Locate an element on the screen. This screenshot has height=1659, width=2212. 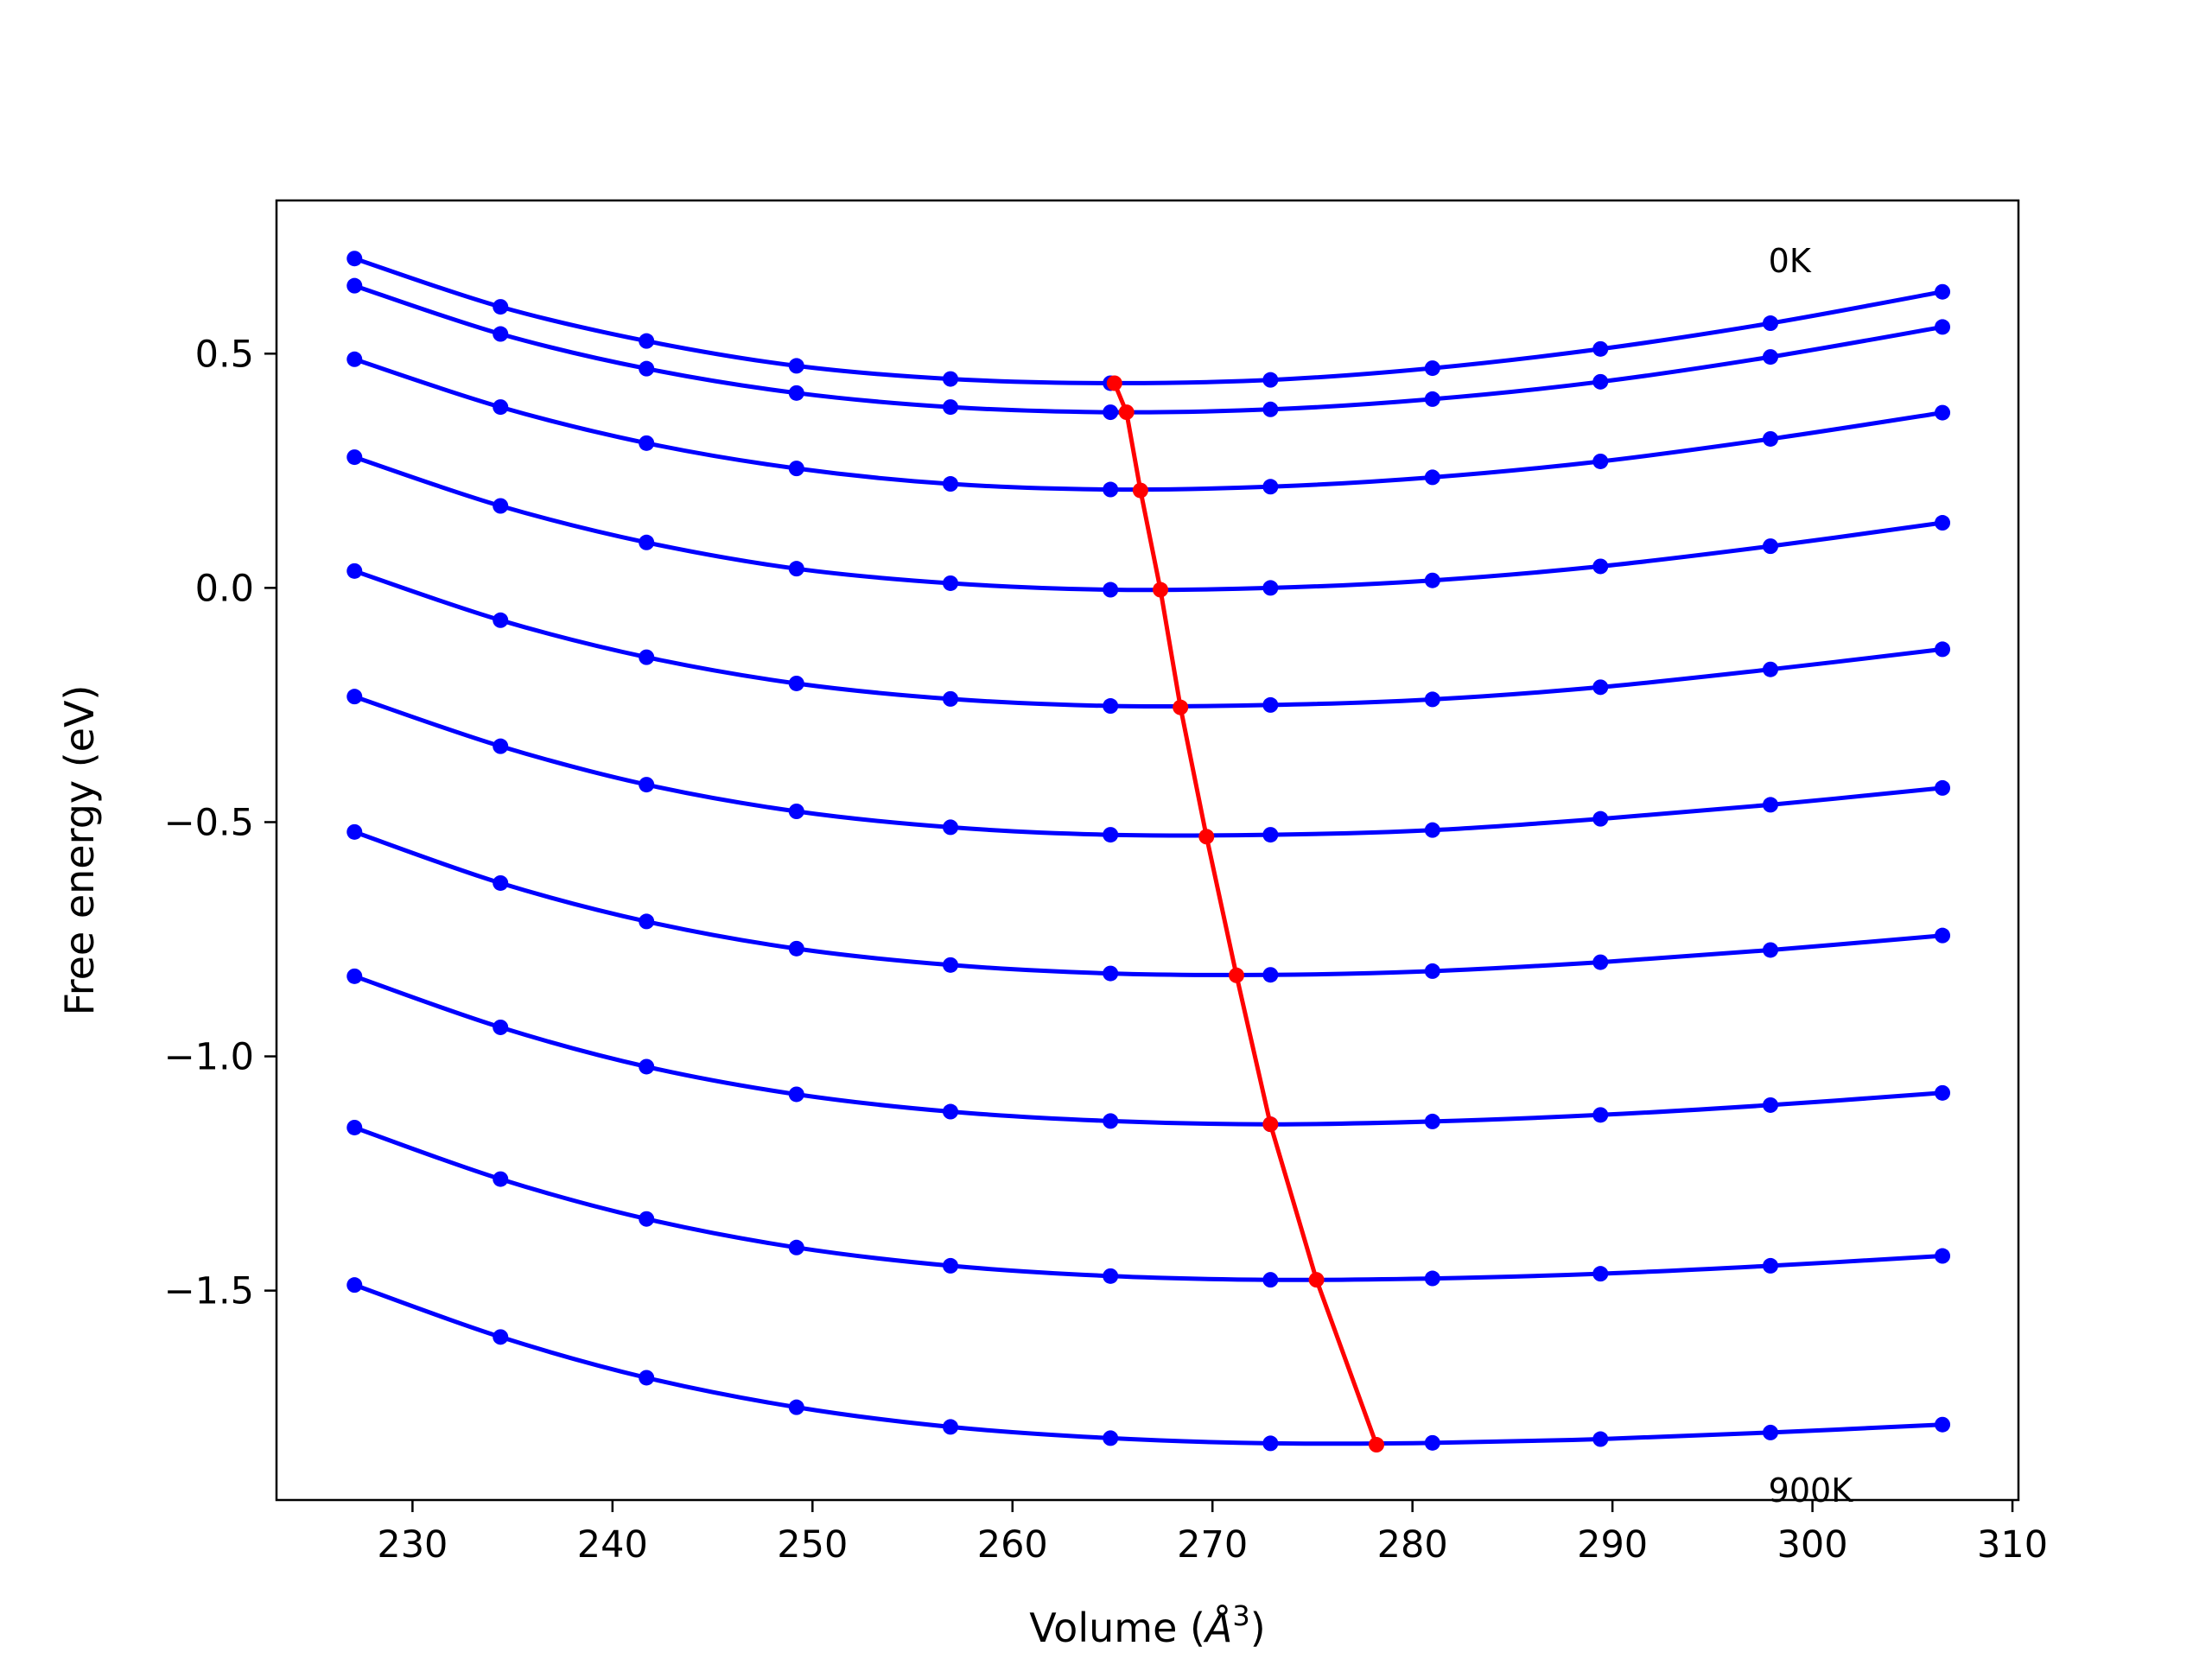
y-tick-label: −0.5 is located at coordinates (209, 822).